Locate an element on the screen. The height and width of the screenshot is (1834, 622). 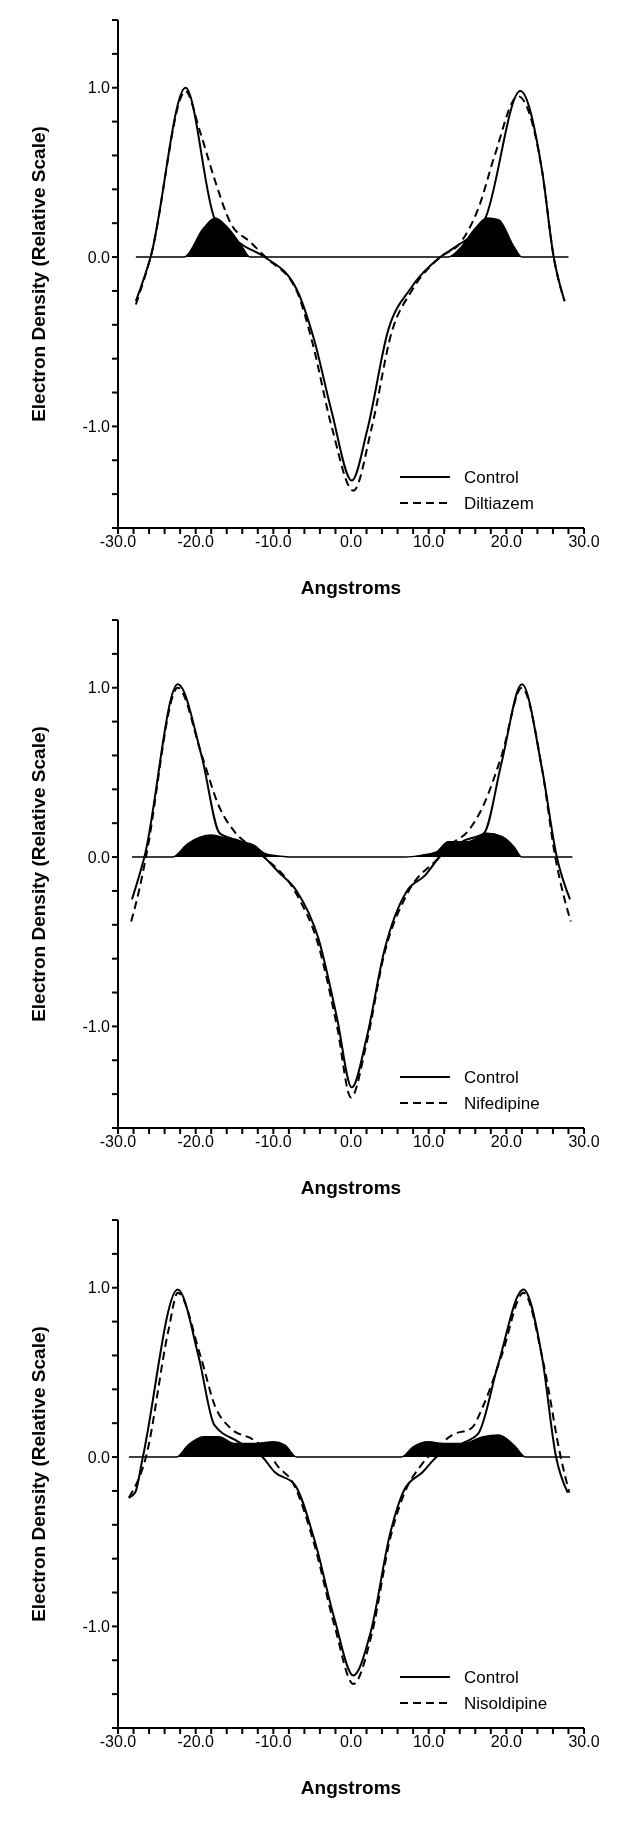
legend-label: Nisoldipine is located at coordinates (506, 1703).